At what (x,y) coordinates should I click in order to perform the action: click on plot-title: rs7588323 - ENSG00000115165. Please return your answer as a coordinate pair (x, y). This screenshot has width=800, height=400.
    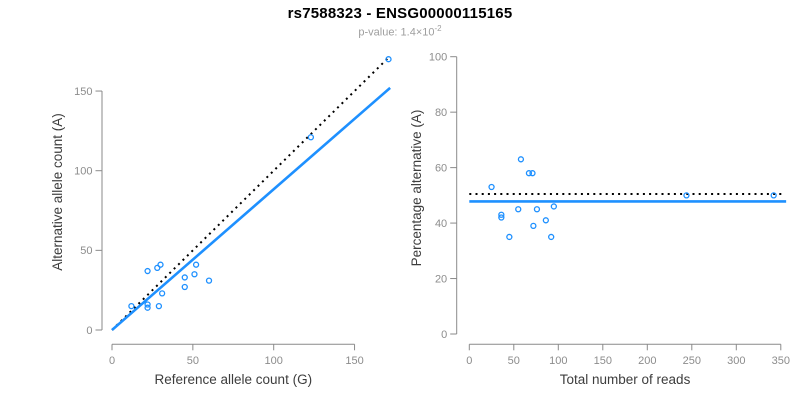
    Looking at the image, I should click on (400, 13).